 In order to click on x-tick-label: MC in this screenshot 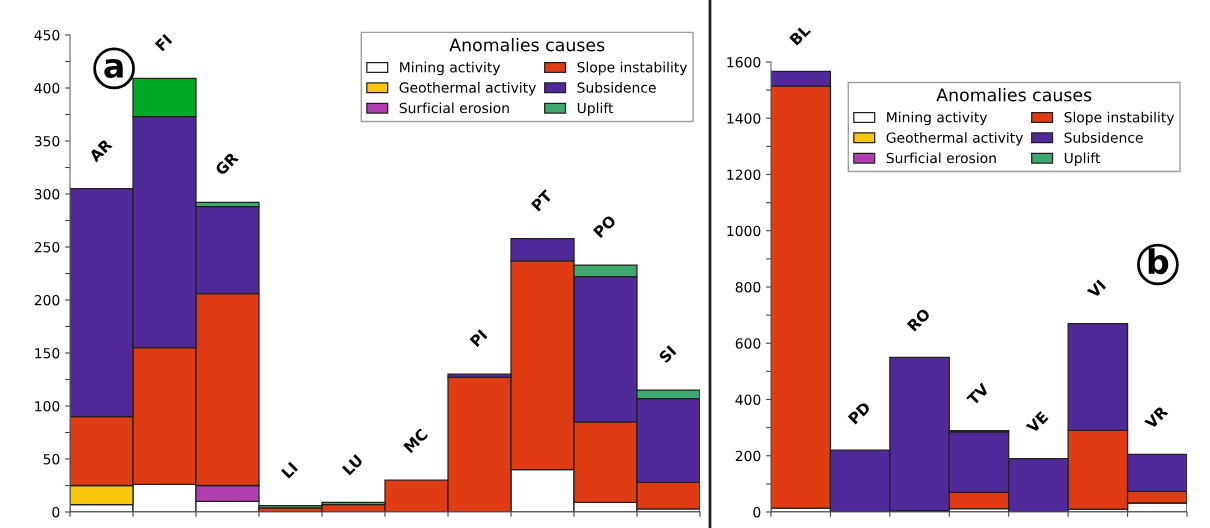, I will do `click(416, 441)`.